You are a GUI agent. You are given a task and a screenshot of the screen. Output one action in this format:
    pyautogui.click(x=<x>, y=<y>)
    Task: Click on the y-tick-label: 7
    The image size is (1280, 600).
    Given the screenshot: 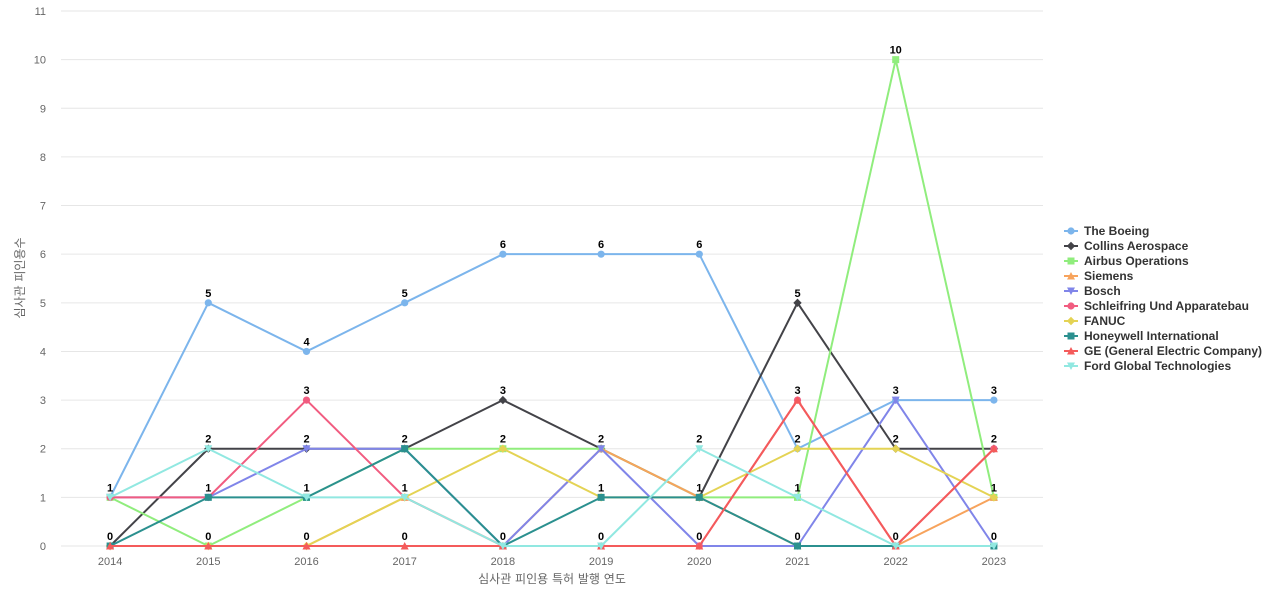 What is the action you would take?
    pyautogui.click(x=43, y=207)
    